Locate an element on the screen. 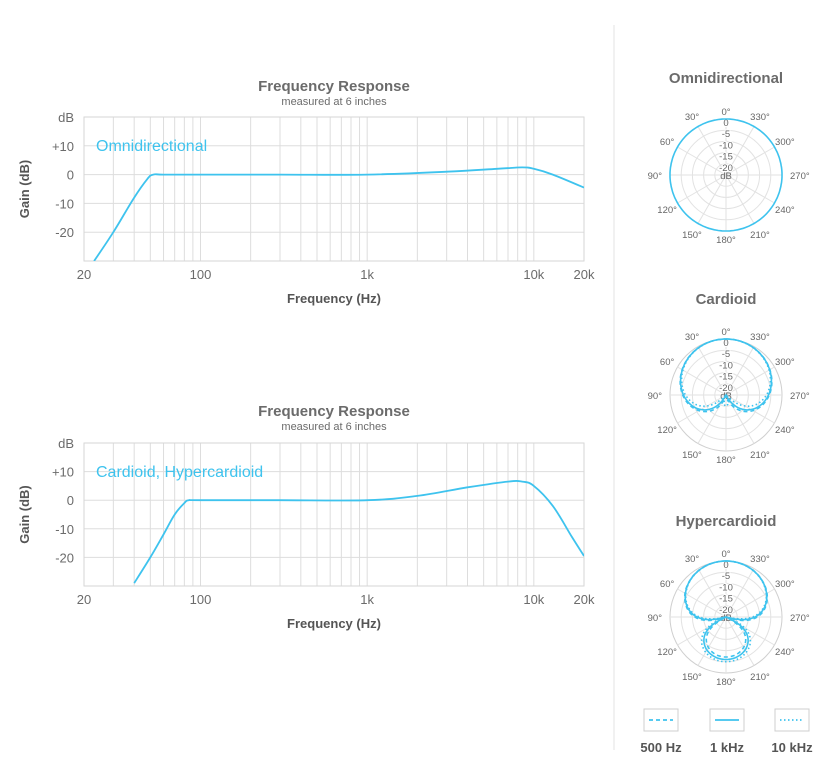 The image size is (840, 779). legend-item-solid: 1 kHz is located at coordinates (727, 731).